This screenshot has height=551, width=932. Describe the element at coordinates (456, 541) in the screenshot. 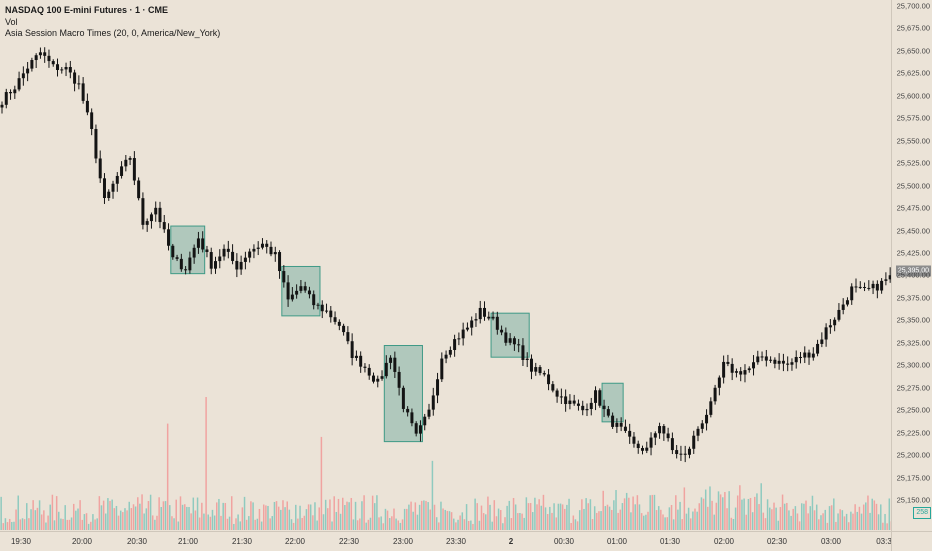

I see `time-tick-label: 23:30` at that location.